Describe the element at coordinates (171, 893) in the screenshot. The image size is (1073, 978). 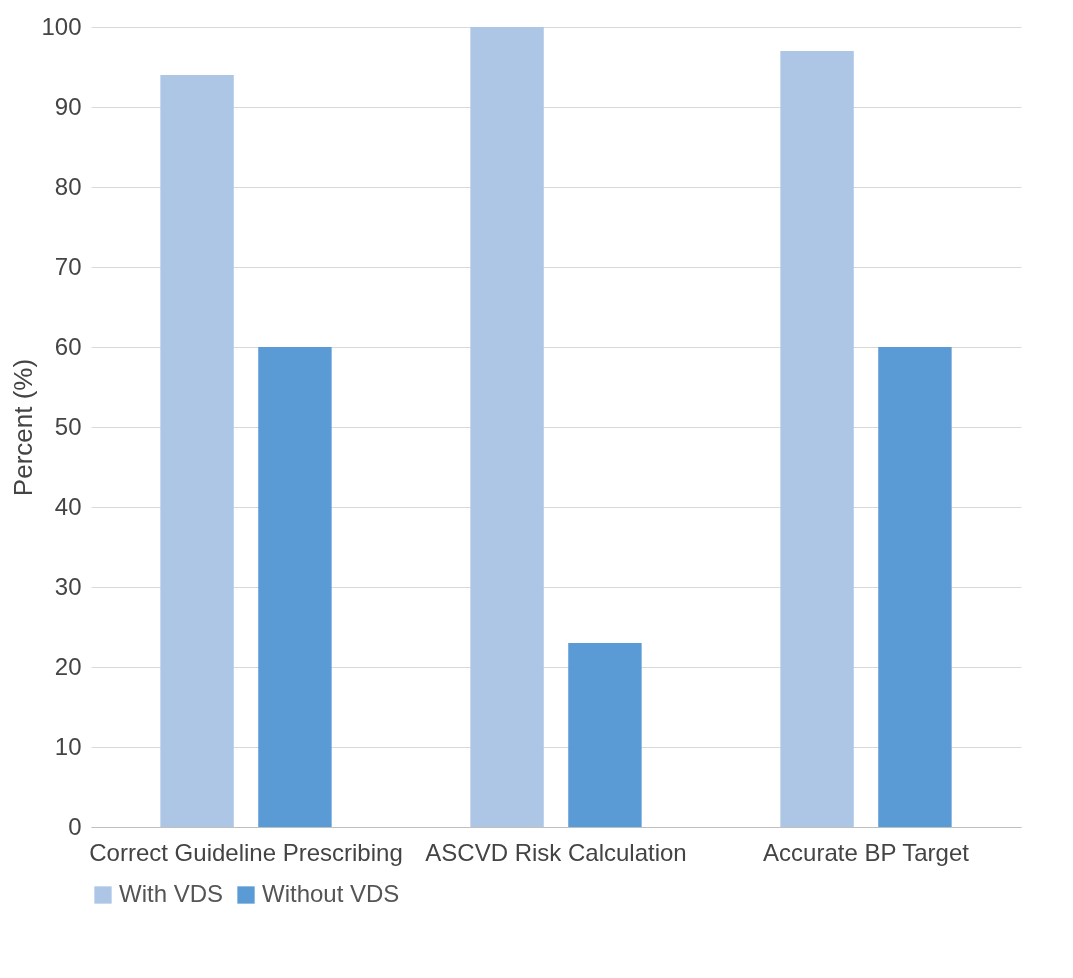
I see `legend-label: With VDS` at that location.